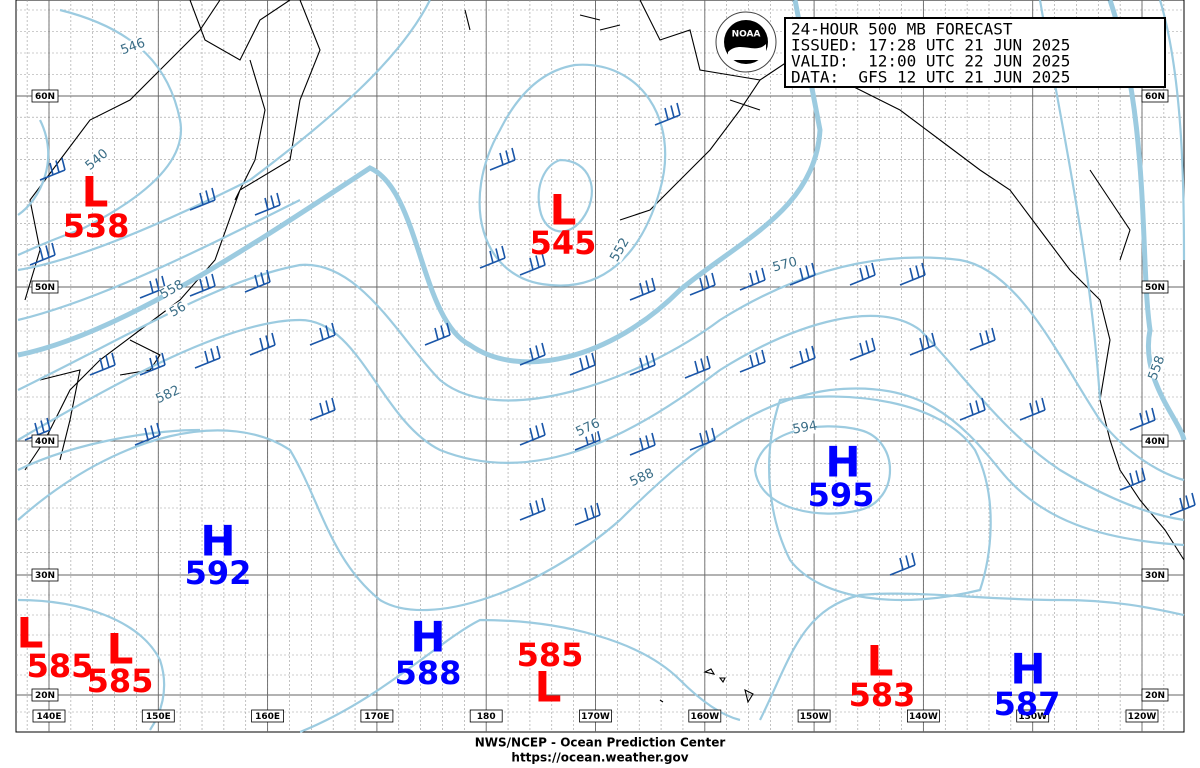 The width and height of the screenshot is (1200, 768). What do you see at coordinates (1027, 704) in the screenshot?
I see `pressure-center-value: 587` at bounding box center [1027, 704].